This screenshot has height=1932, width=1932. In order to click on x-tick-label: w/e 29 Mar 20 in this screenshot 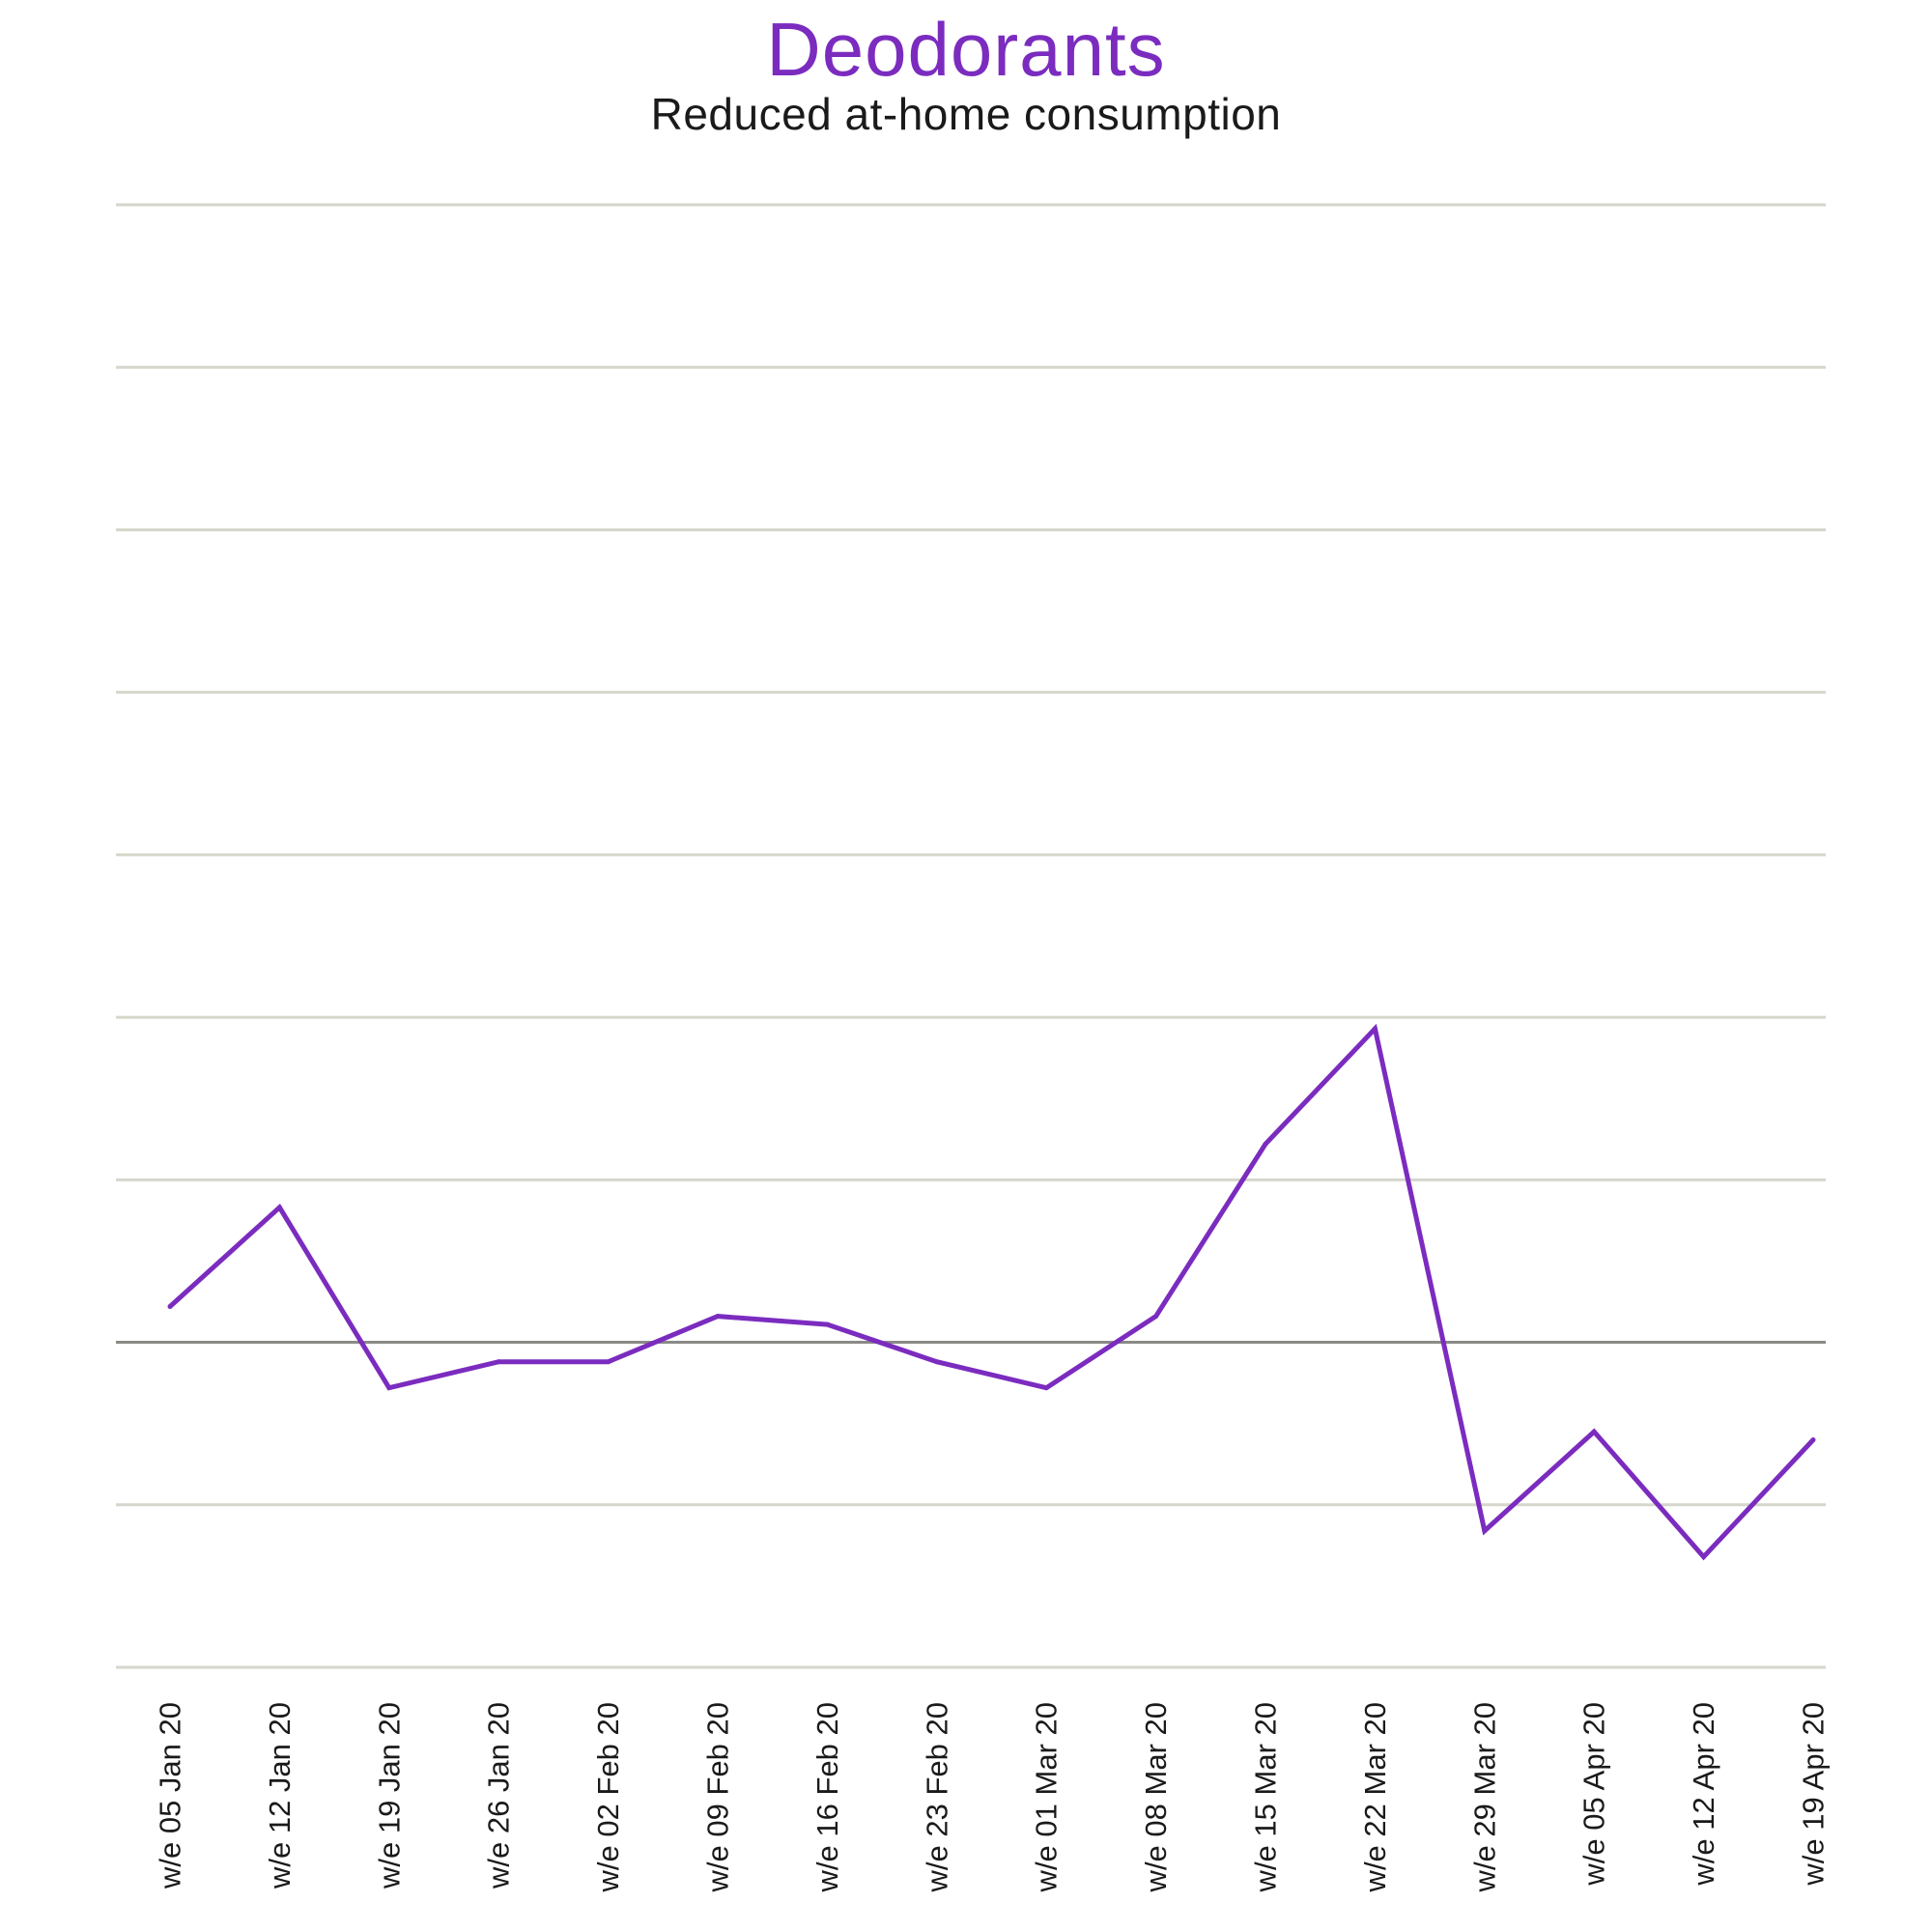, I will do `click(1484, 1797)`.